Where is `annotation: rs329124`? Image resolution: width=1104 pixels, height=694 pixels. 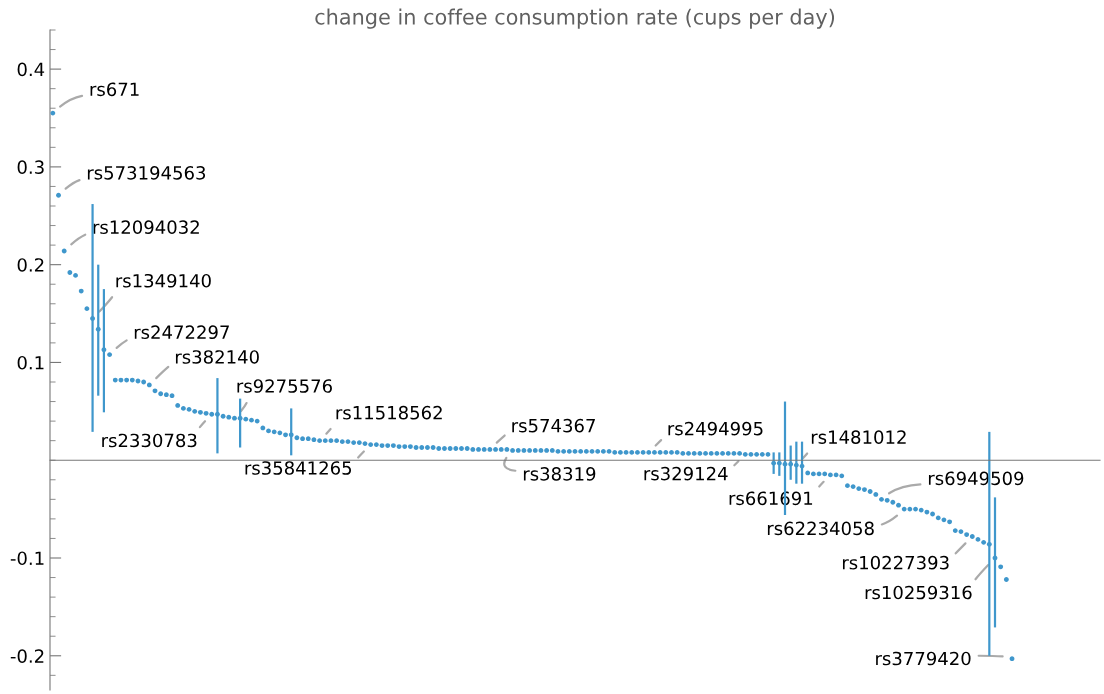
annotation: rs329124 is located at coordinates (686, 473).